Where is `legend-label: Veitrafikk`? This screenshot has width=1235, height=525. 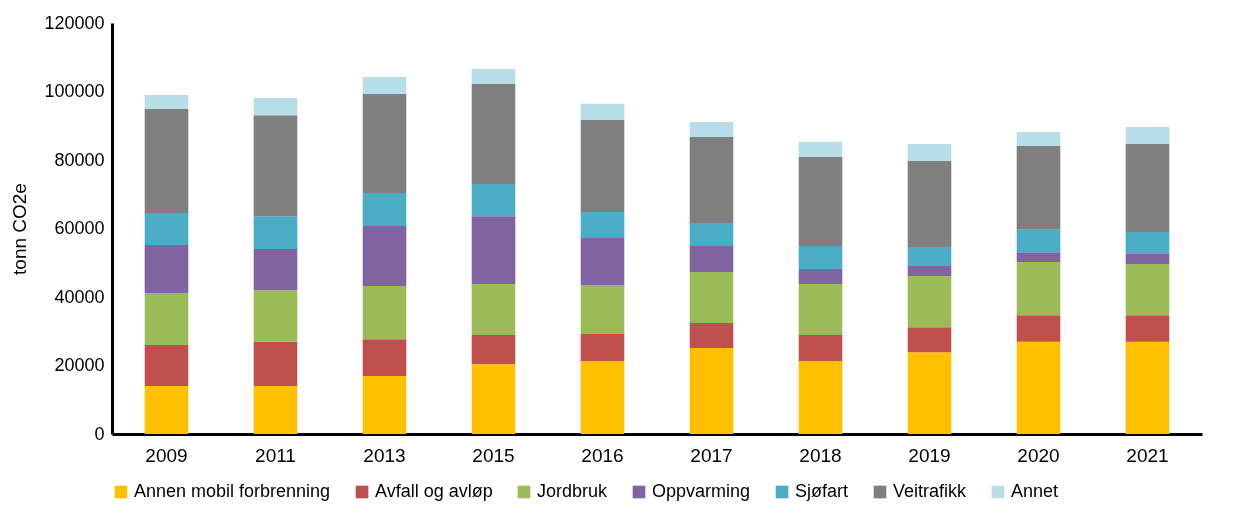
legend-label: Veitrafikk is located at coordinates (930, 491).